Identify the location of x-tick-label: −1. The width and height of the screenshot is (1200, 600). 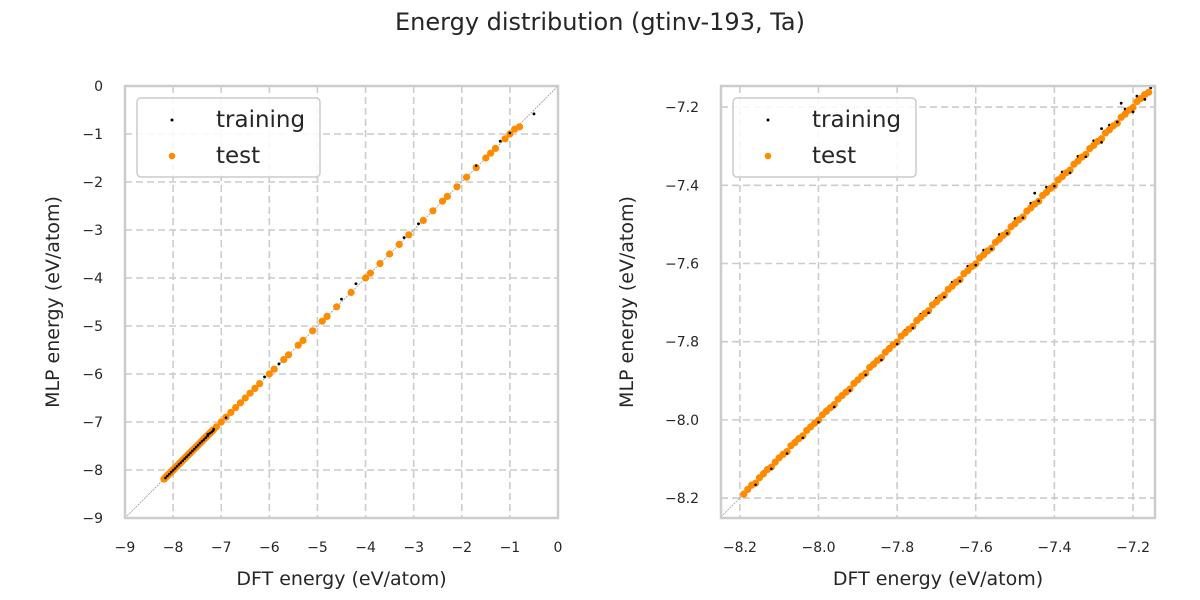
(510, 548).